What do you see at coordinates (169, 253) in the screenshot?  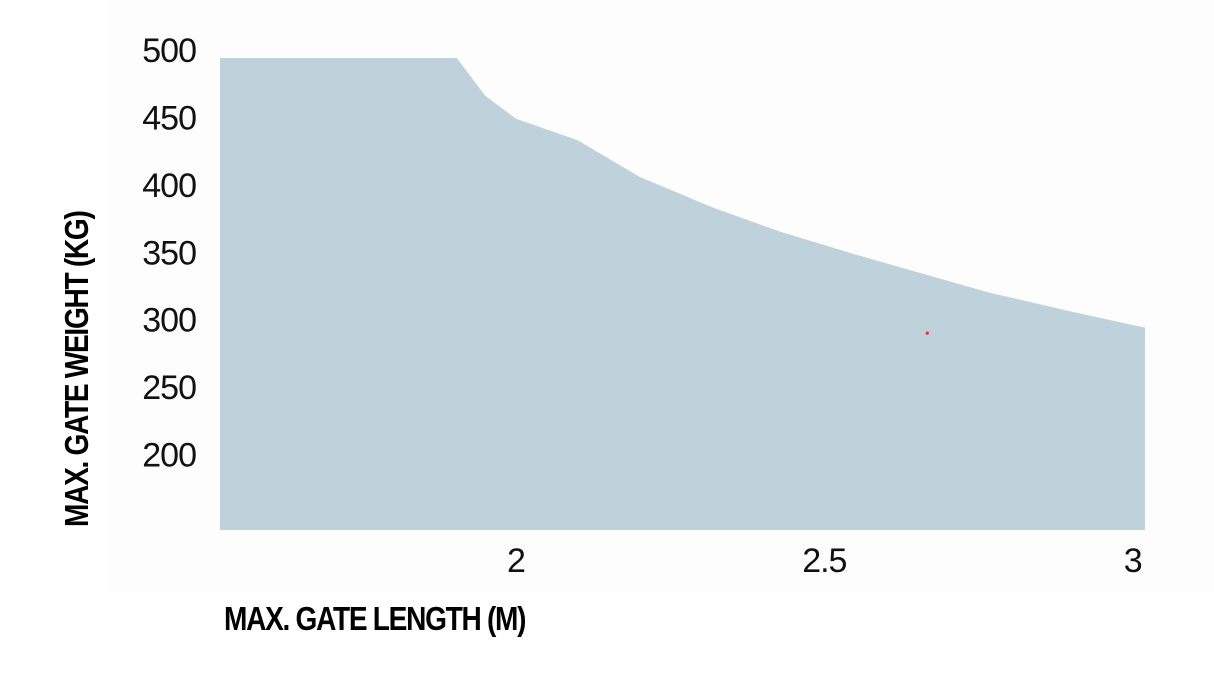 I see `y-tick-label: 350` at bounding box center [169, 253].